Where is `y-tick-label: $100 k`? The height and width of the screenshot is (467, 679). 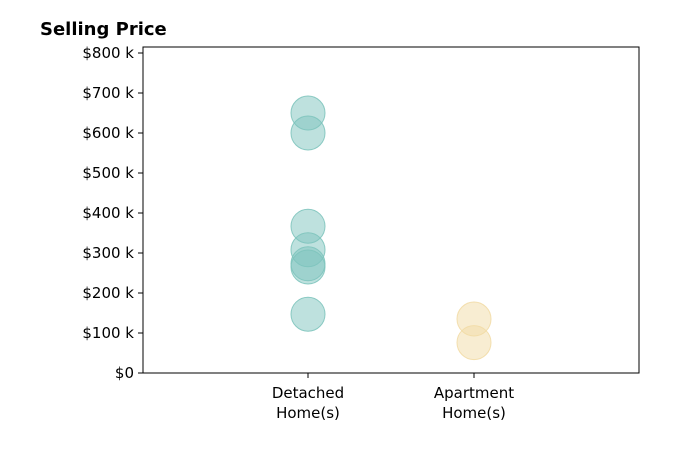
y-tick-label: $100 k is located at coordinates (108, 333).